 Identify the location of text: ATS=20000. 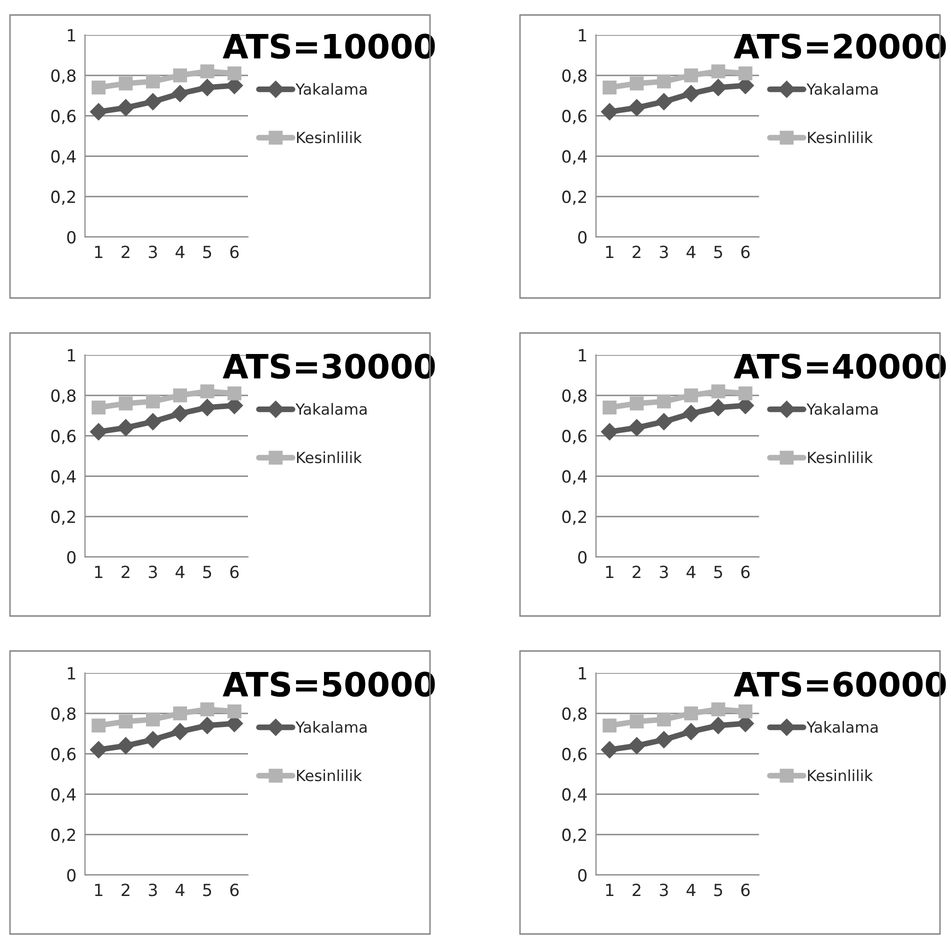
(840, 46).